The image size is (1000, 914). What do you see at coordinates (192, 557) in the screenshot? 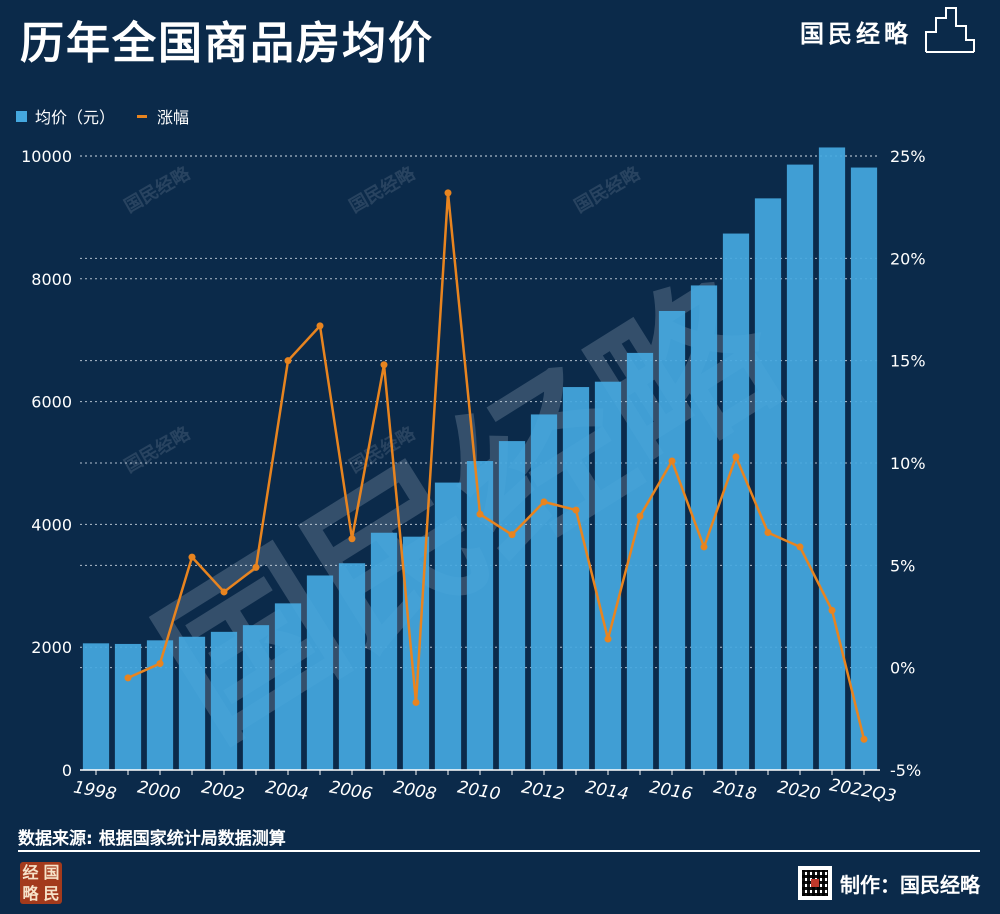
I see `growth-point-2001` at bounding box center [192, 557].